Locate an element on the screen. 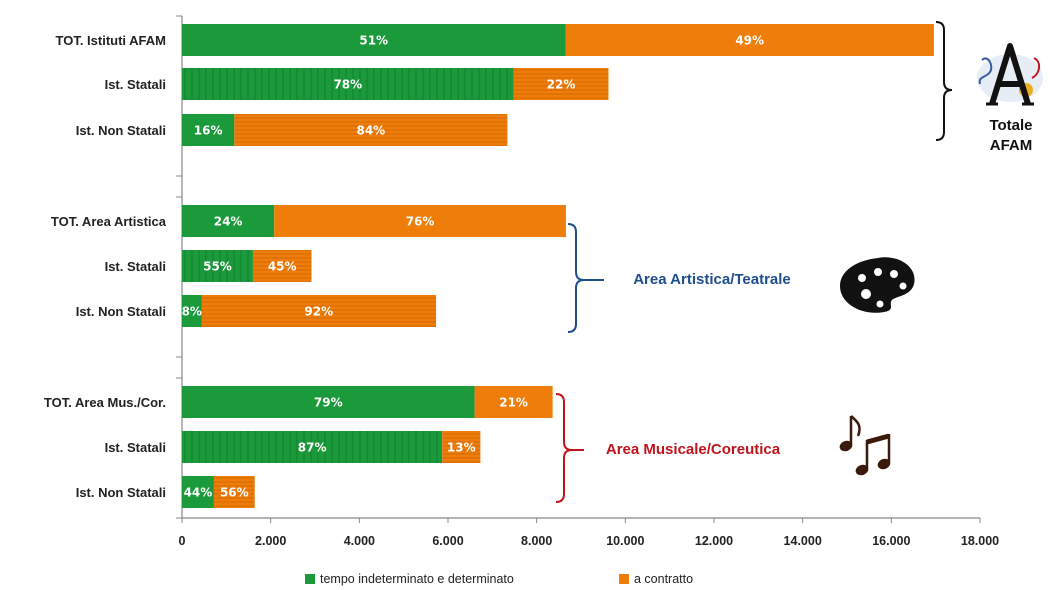 Image resolution: width=1050 pixels, height=590 pixels. data-label: 45% is located at coordinates (282, 267).